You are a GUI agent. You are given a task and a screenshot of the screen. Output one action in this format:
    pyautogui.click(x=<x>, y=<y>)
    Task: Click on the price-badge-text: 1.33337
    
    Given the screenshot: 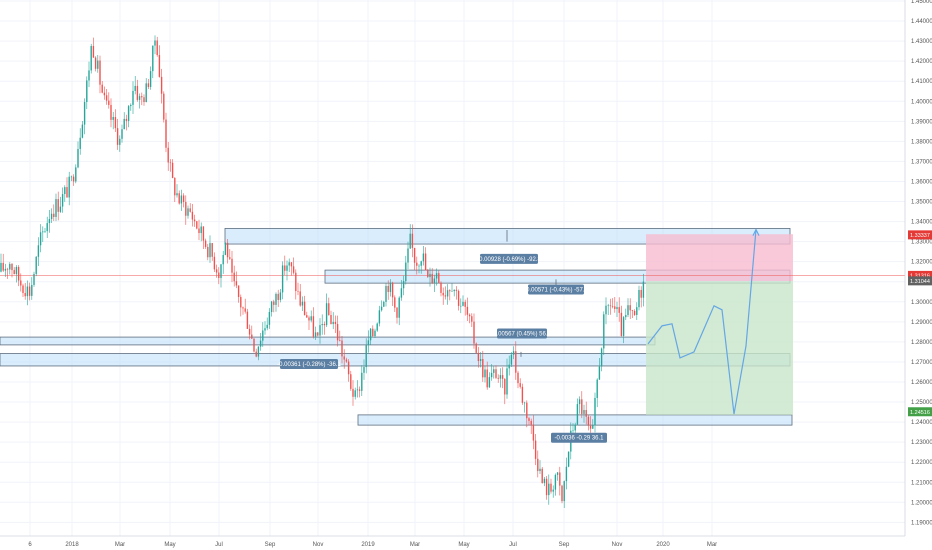 What is the action you would take?
    pyautogui.click(x=920, y=236)
    